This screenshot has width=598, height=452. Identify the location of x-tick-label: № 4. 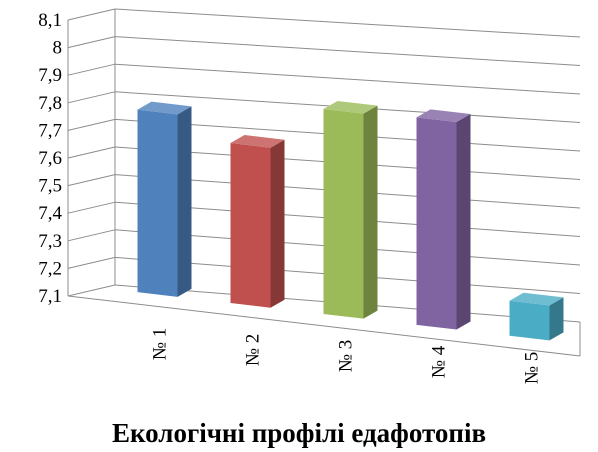
(439, 361).